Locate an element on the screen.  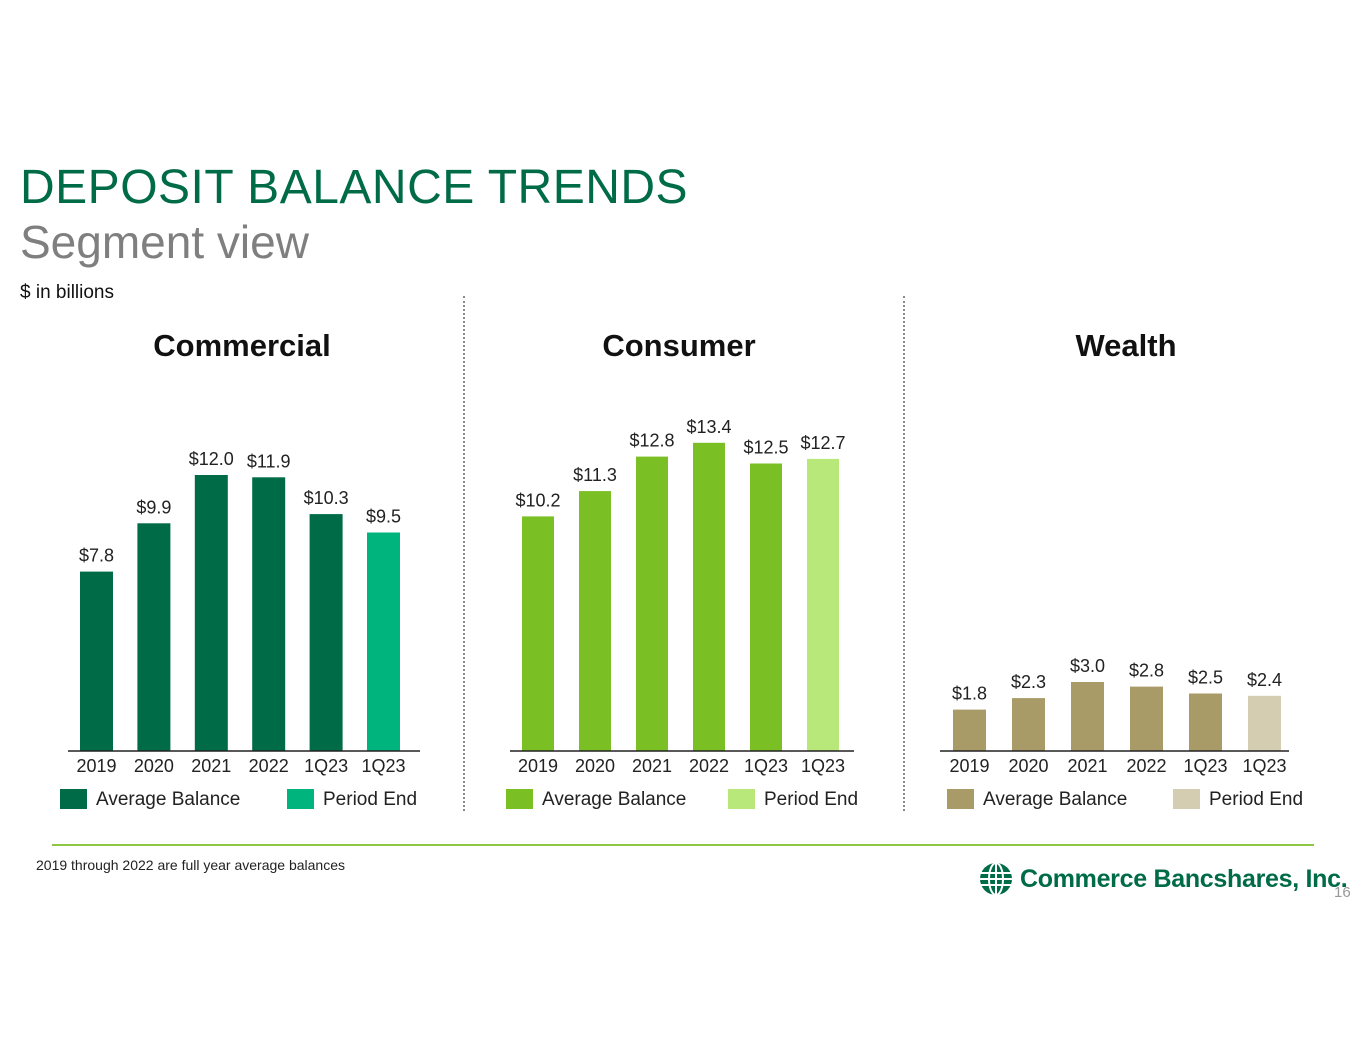
data-label: $9.5 is located at coordinates (383, 517).